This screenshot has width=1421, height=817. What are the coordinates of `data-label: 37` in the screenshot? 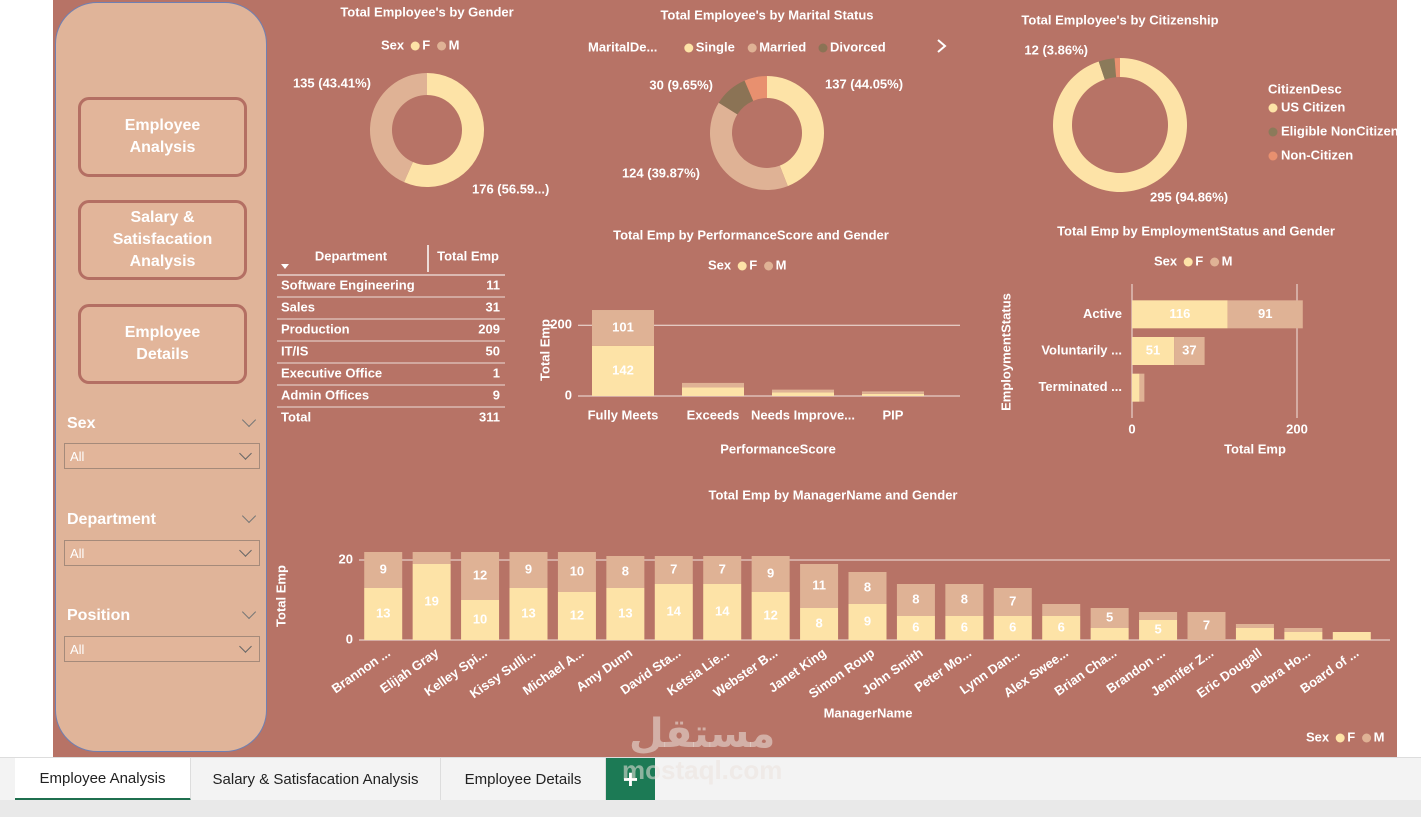 It's located at (1189, 349).